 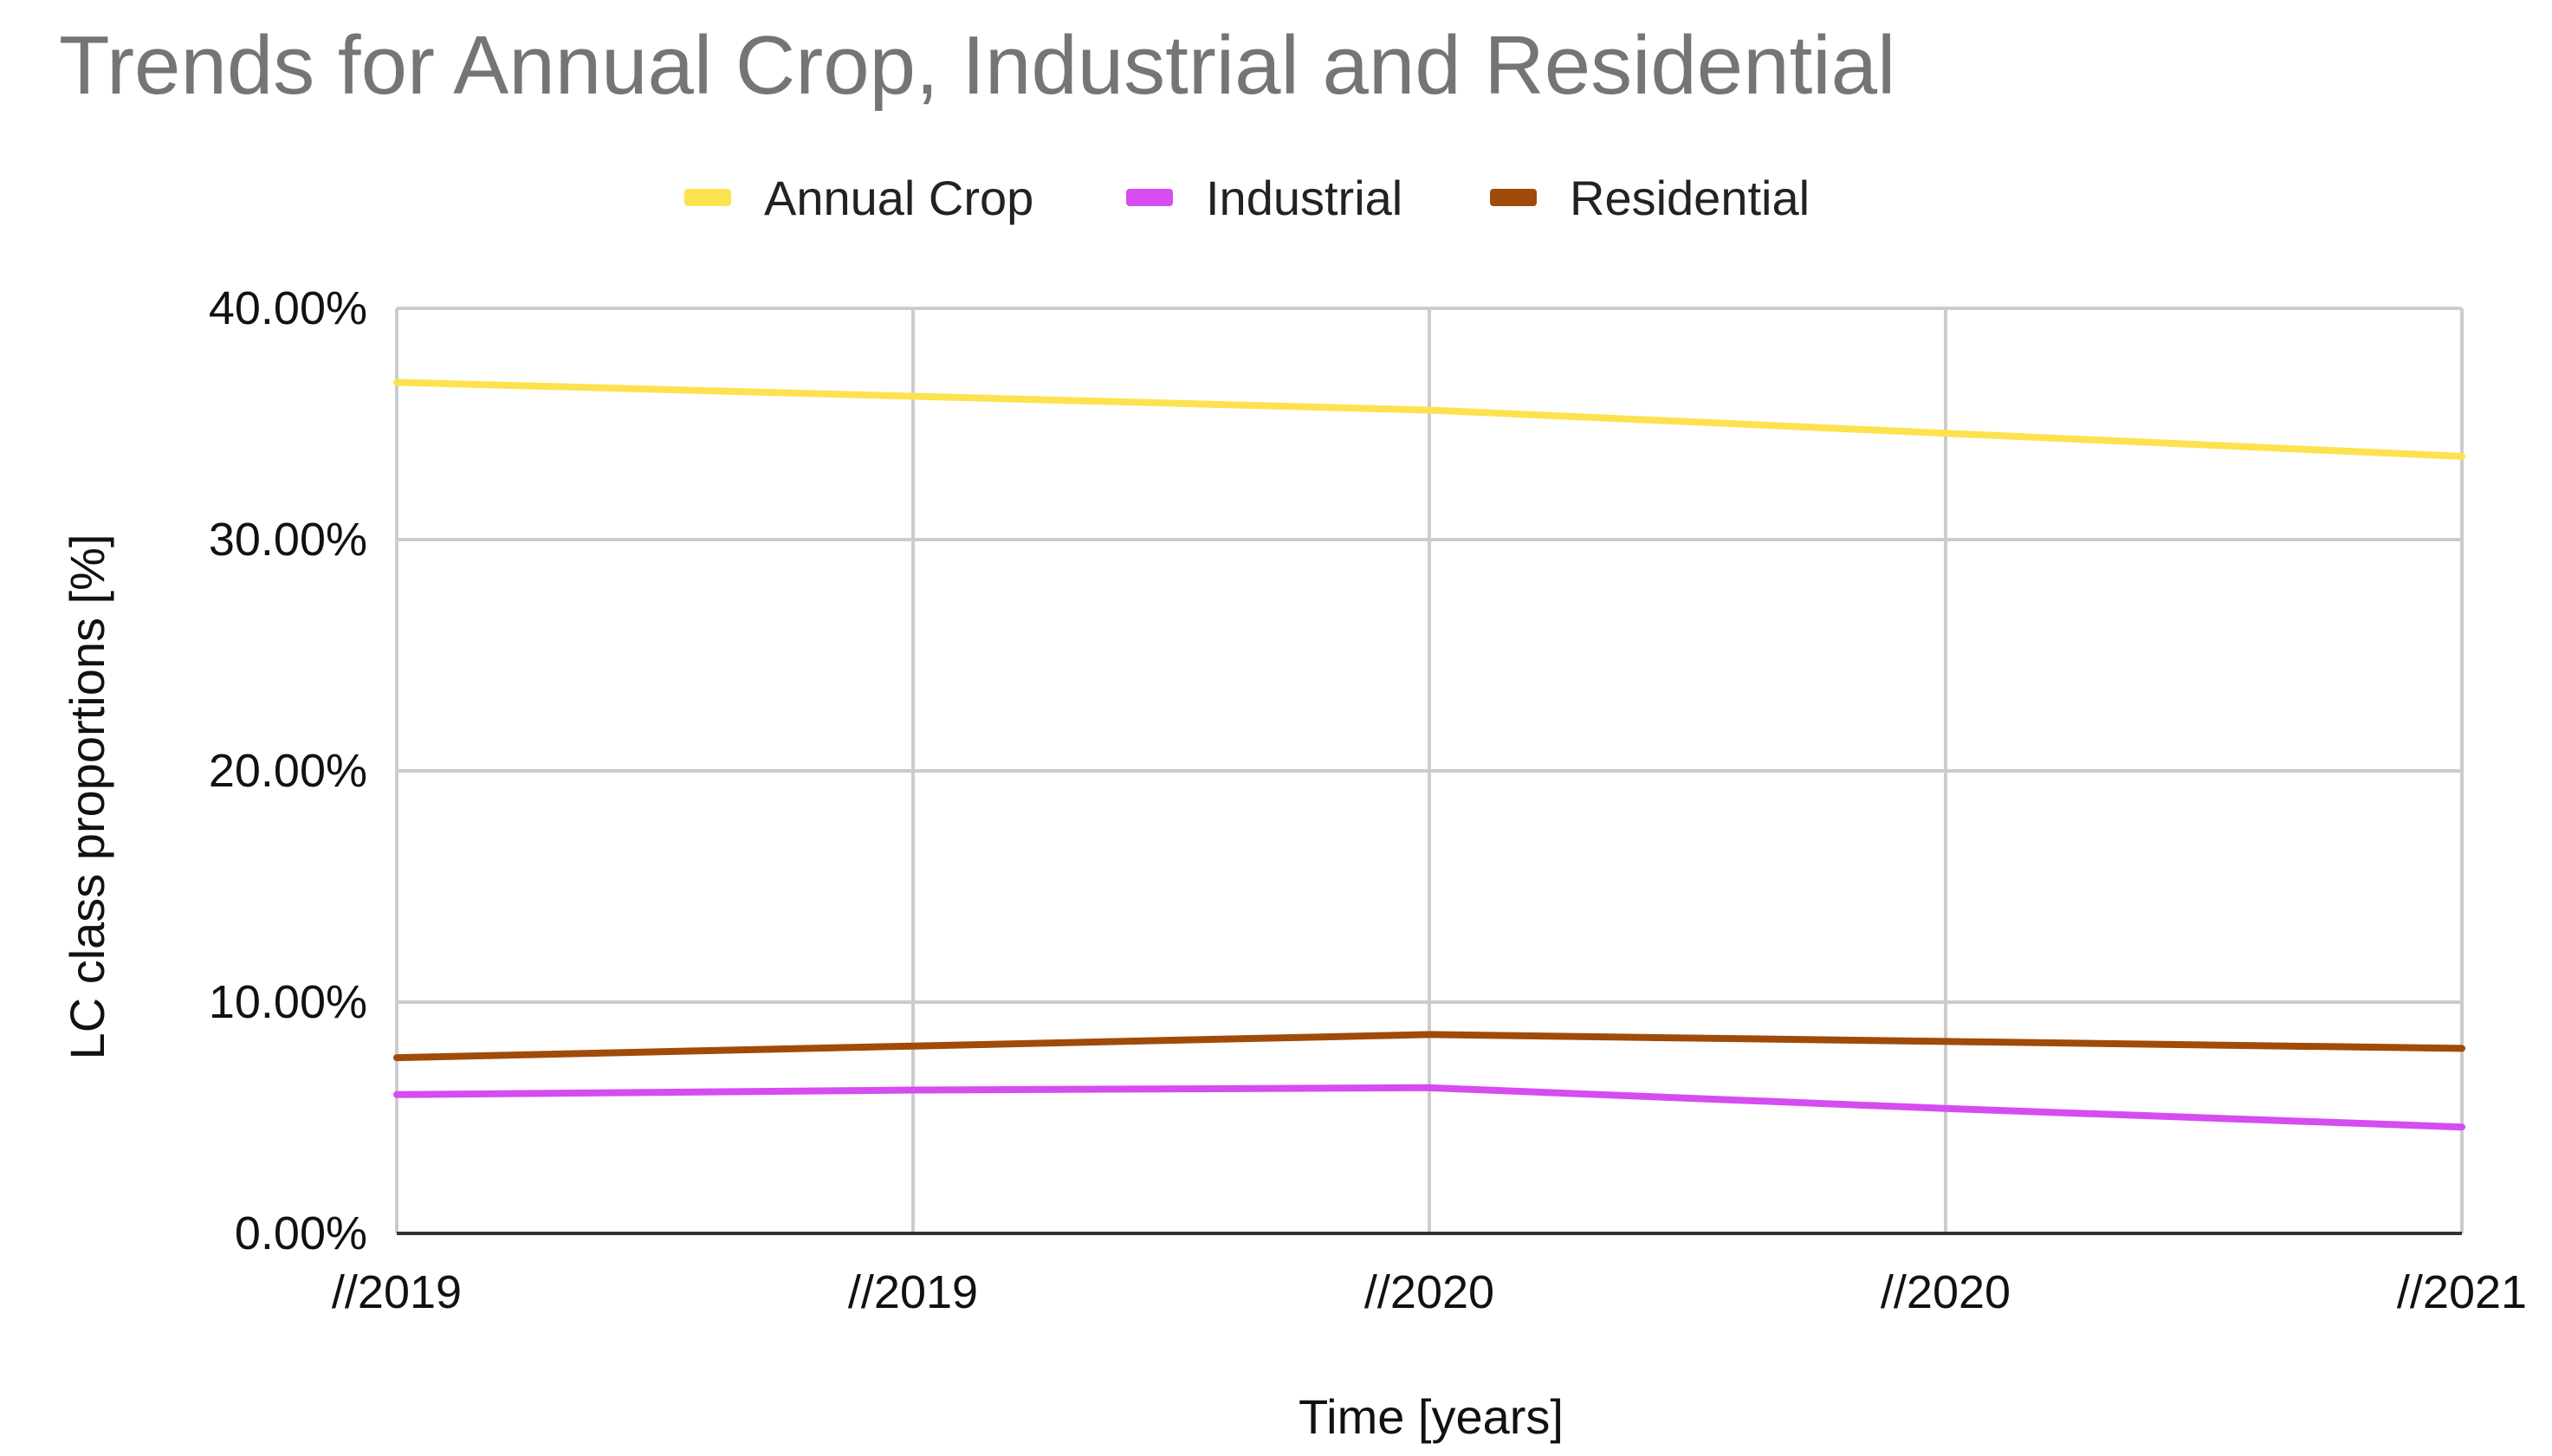 I want to click on legend-swatch-residential, so click(x=1514, y=197).